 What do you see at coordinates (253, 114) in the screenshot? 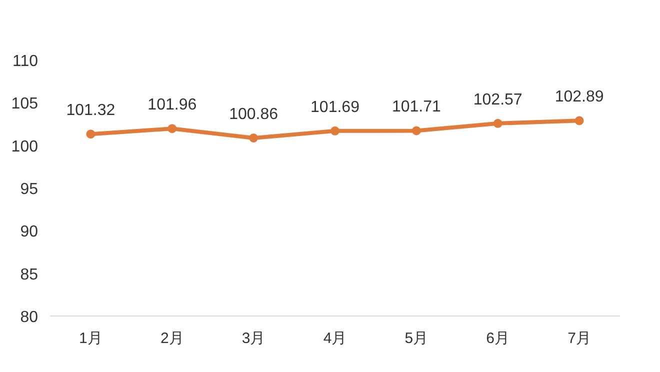
I see `data-label: 100.86` at bounding box center [253, 114].